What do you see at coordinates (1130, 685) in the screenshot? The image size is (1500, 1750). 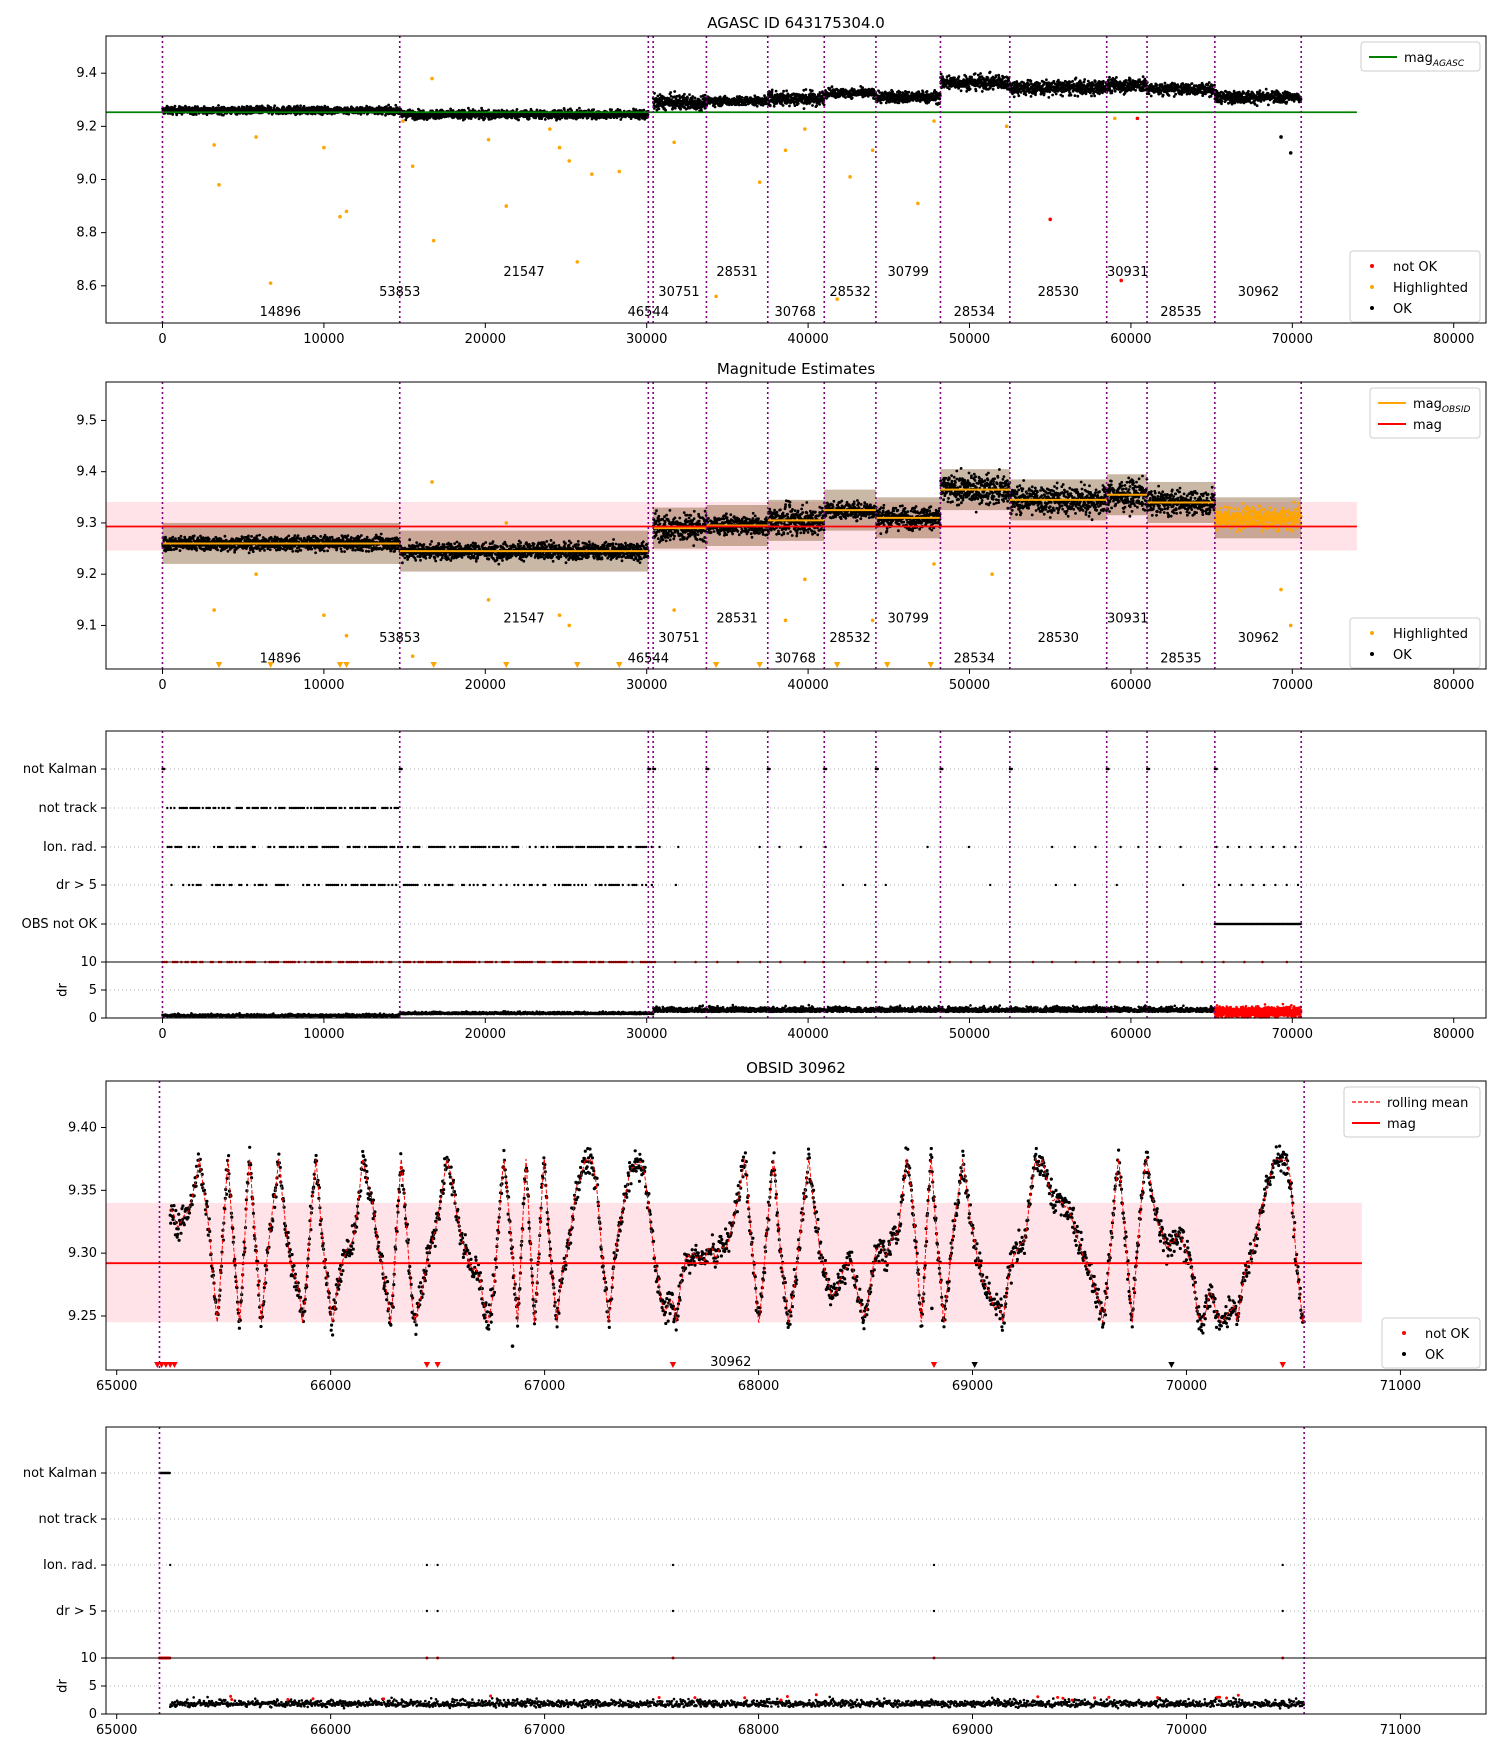 I see `x-tick-label: 60000` at bounding box center [1130, 685].